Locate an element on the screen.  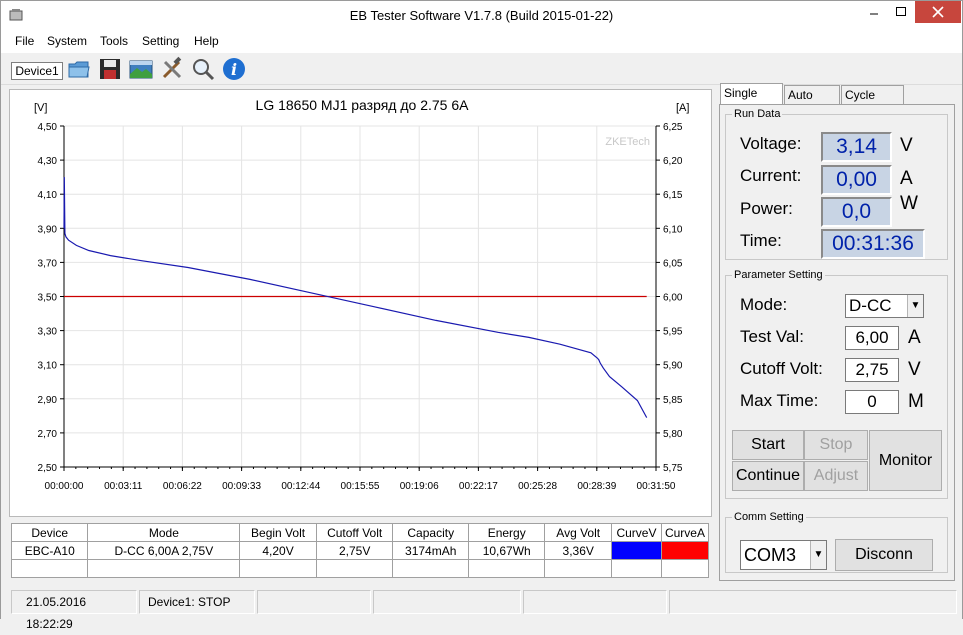
cutoff-volt-input: 2,75 is located at coordinates (872, 370).